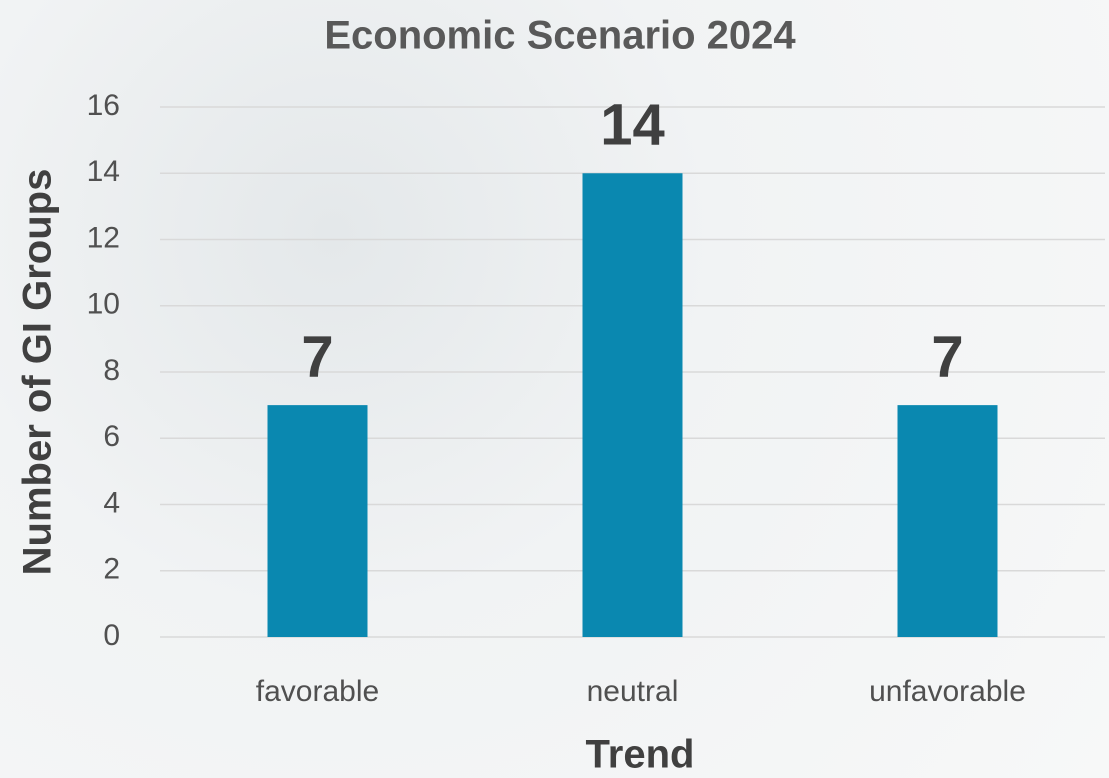 The image size is (1109, 778). I want to click on y-tick-label: 10, so click(103, 304).